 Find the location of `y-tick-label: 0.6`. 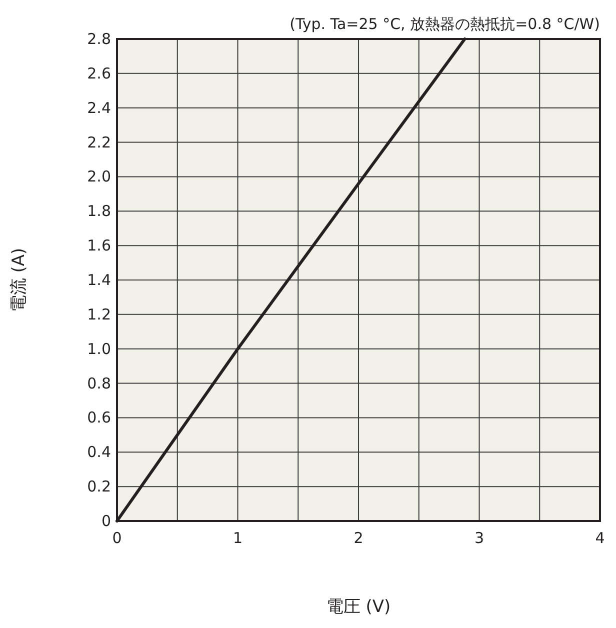

y-tick-label: 0.6 is located at coordinates (99, 417).